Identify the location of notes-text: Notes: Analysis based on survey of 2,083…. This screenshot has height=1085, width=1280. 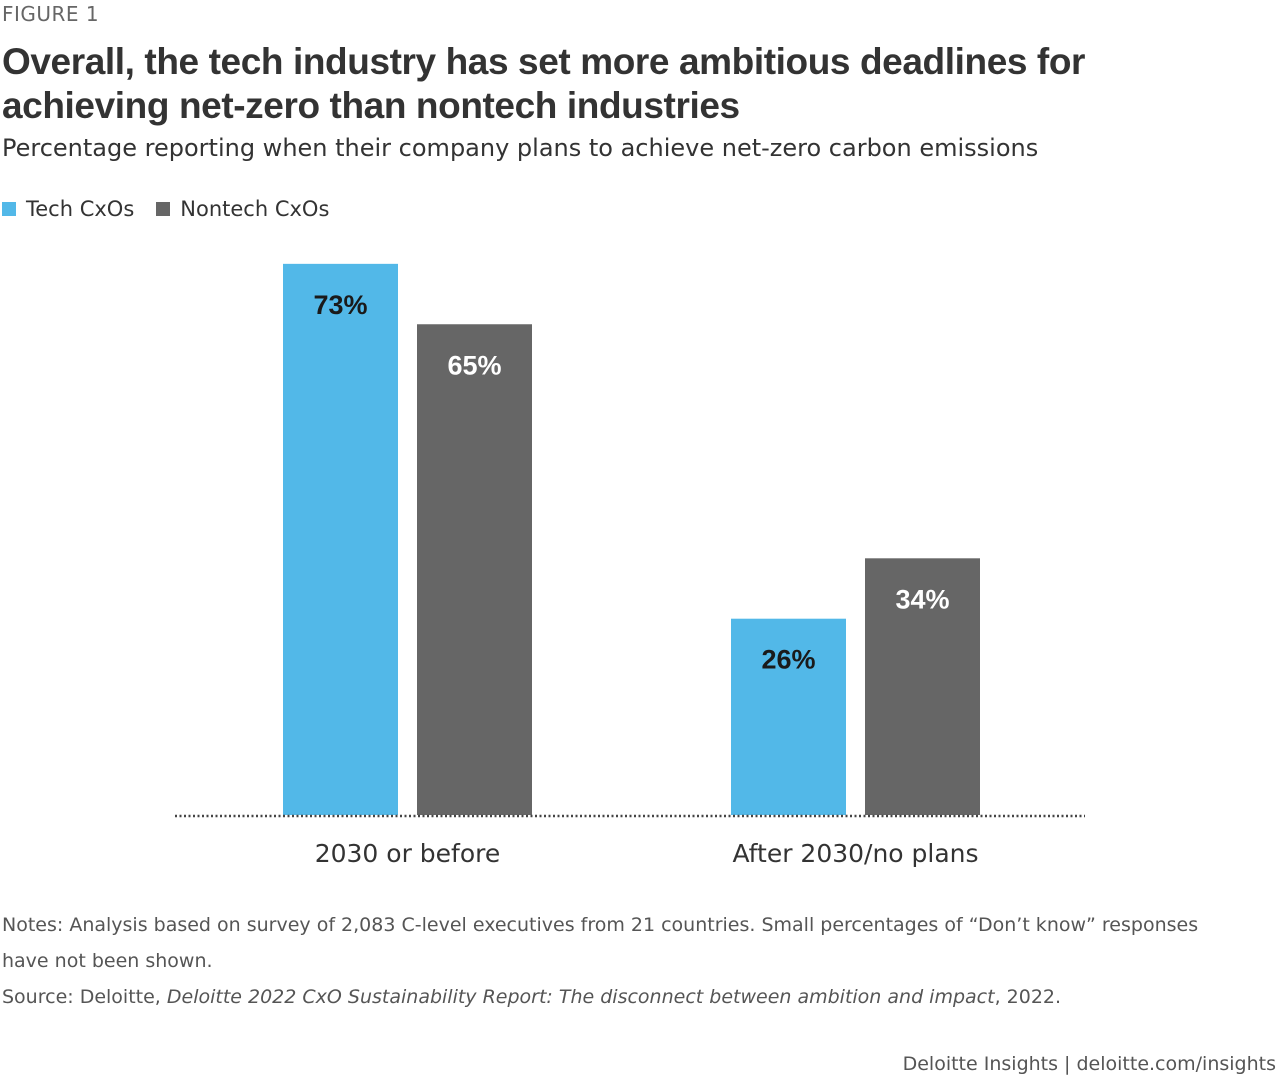
(600, 943).